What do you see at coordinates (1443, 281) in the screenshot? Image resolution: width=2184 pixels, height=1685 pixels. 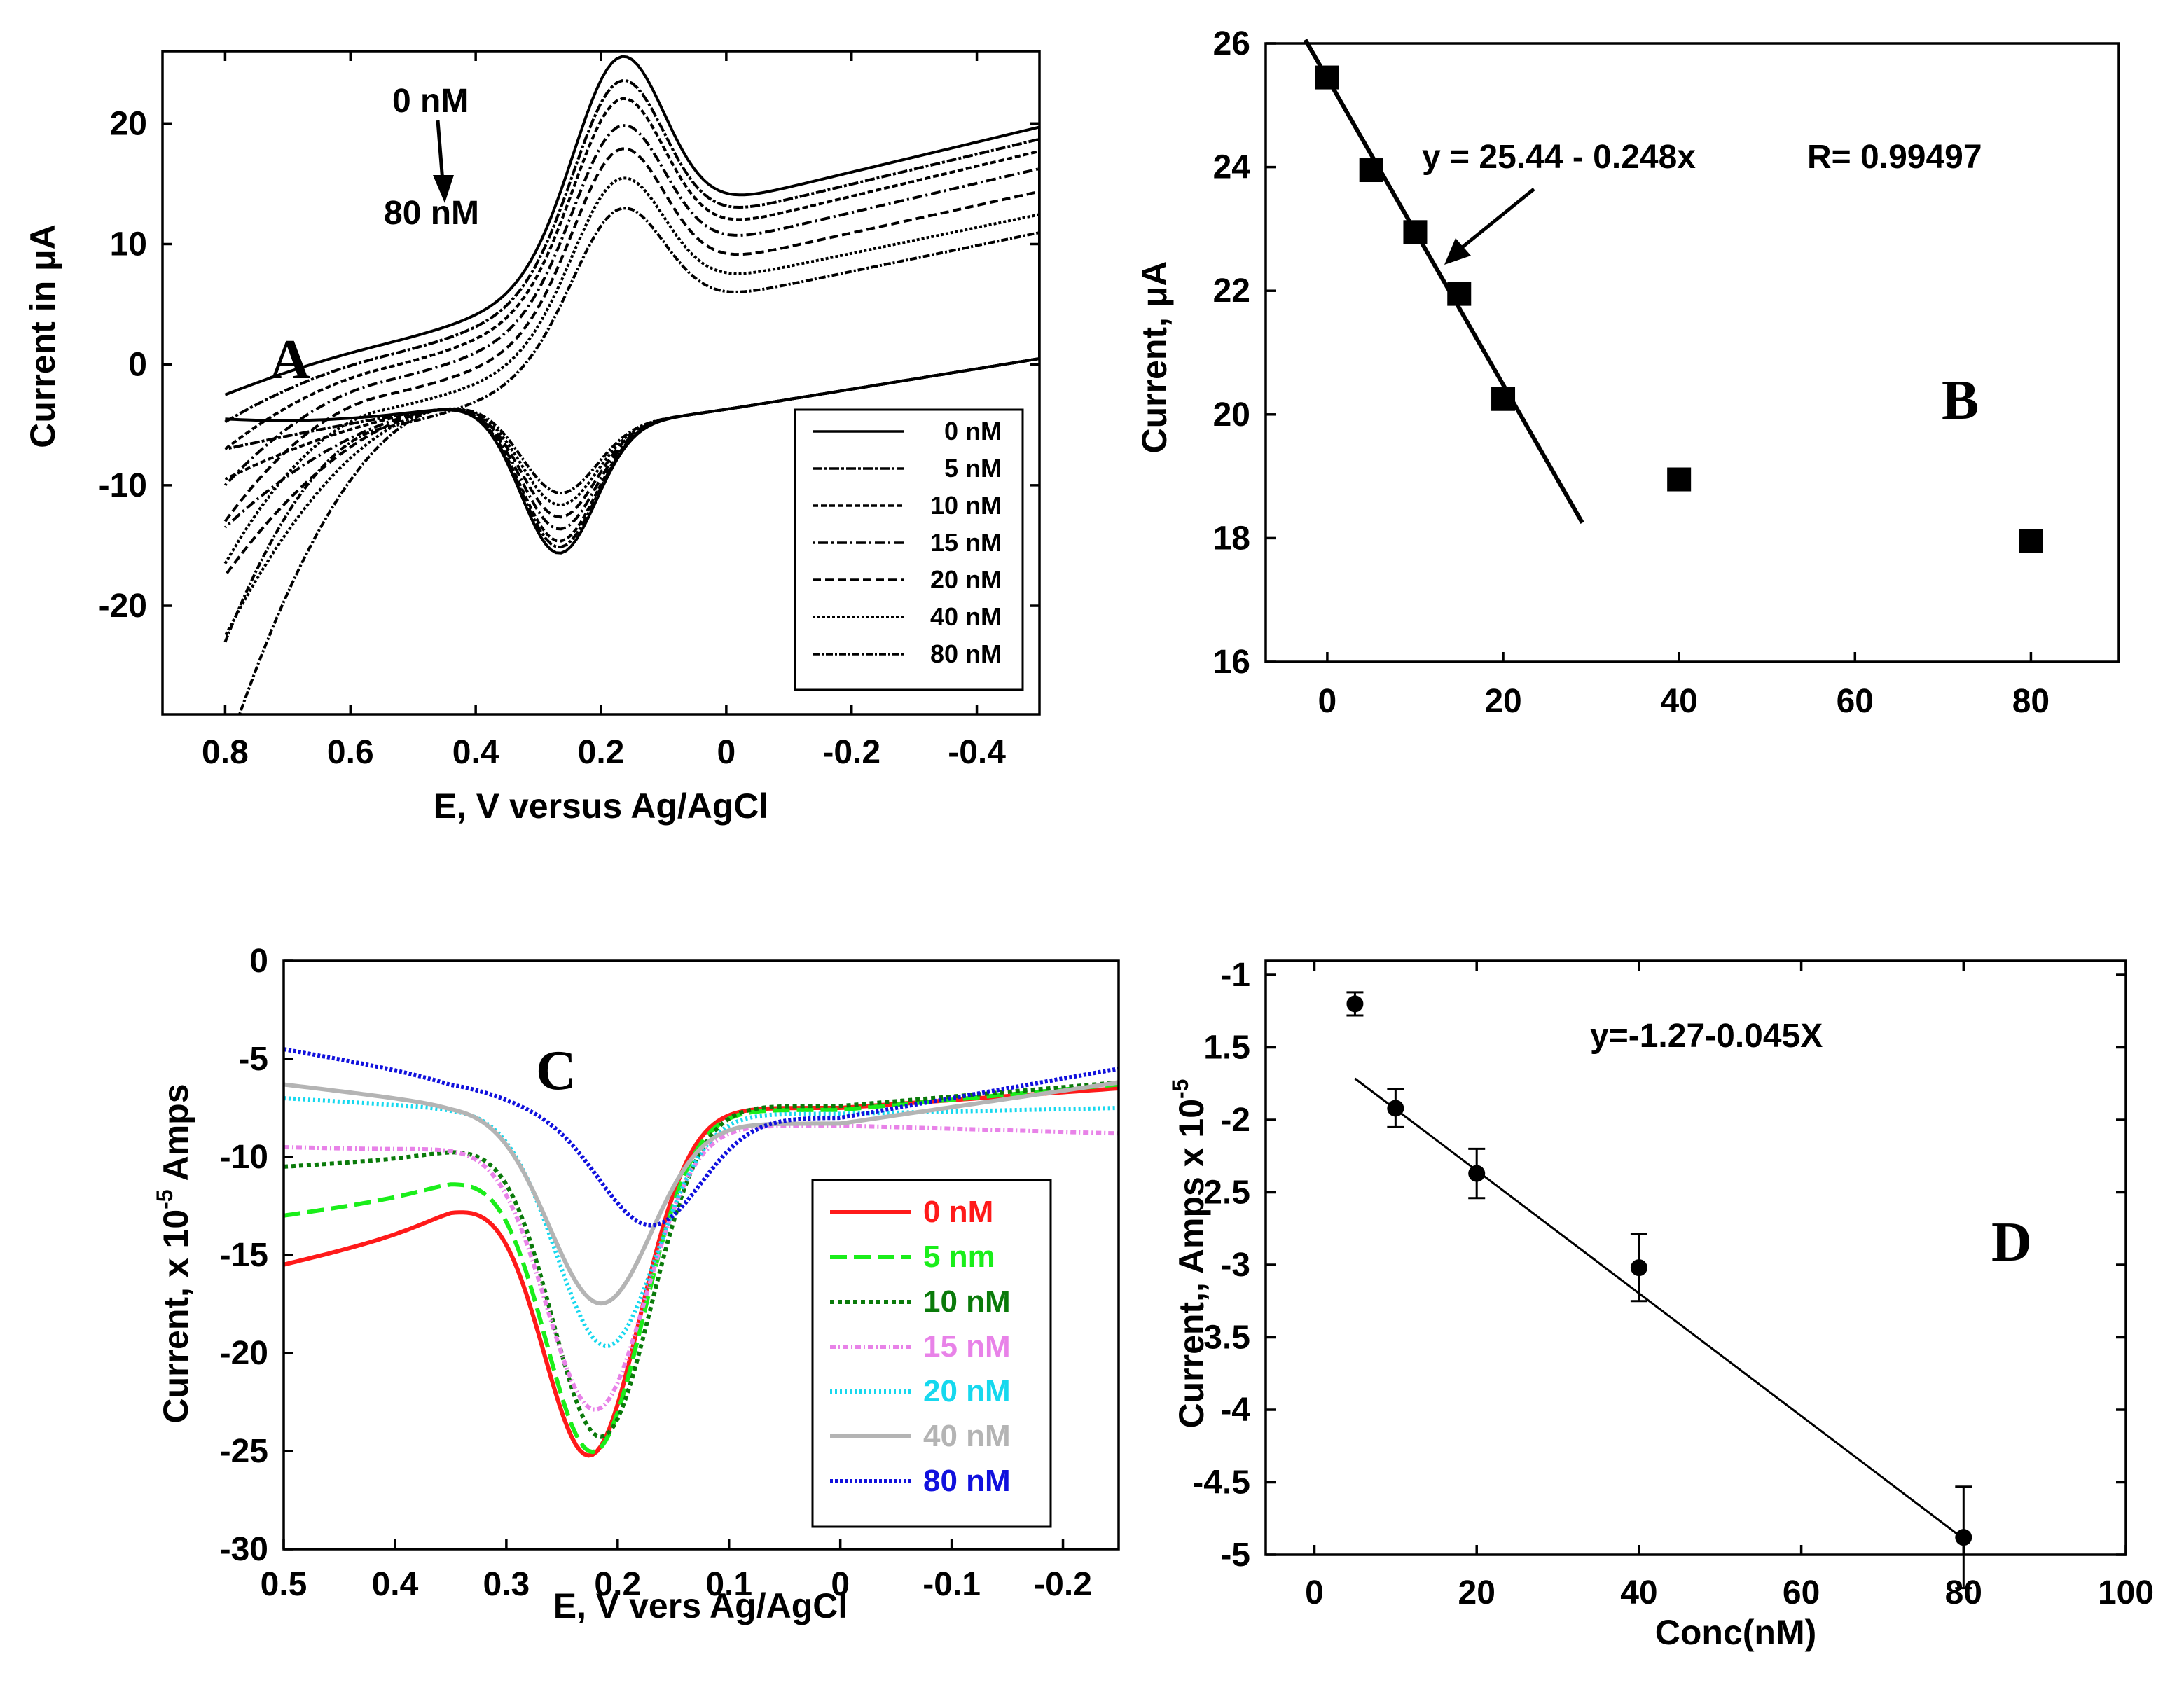 I see `panel-b-fit` at bounding box center [1443, 281].